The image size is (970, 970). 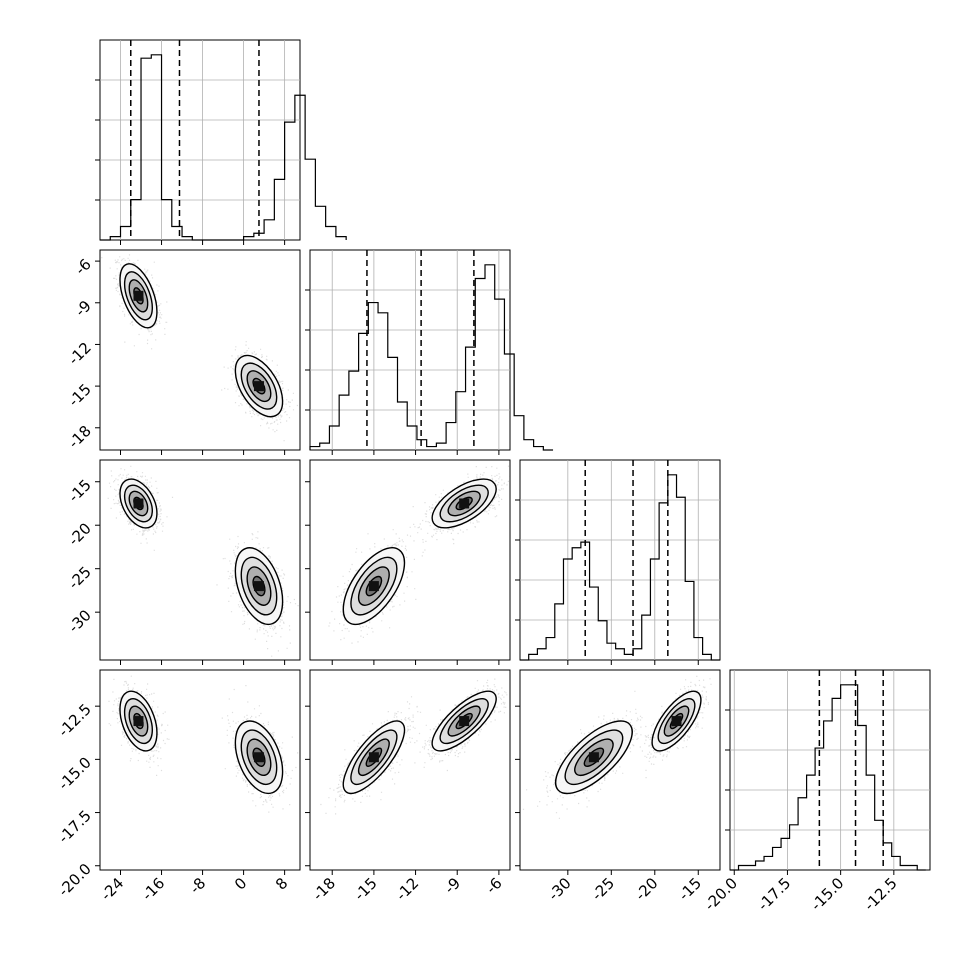 I want to click on y-tick-label: -9, so click(x=83, y=308).